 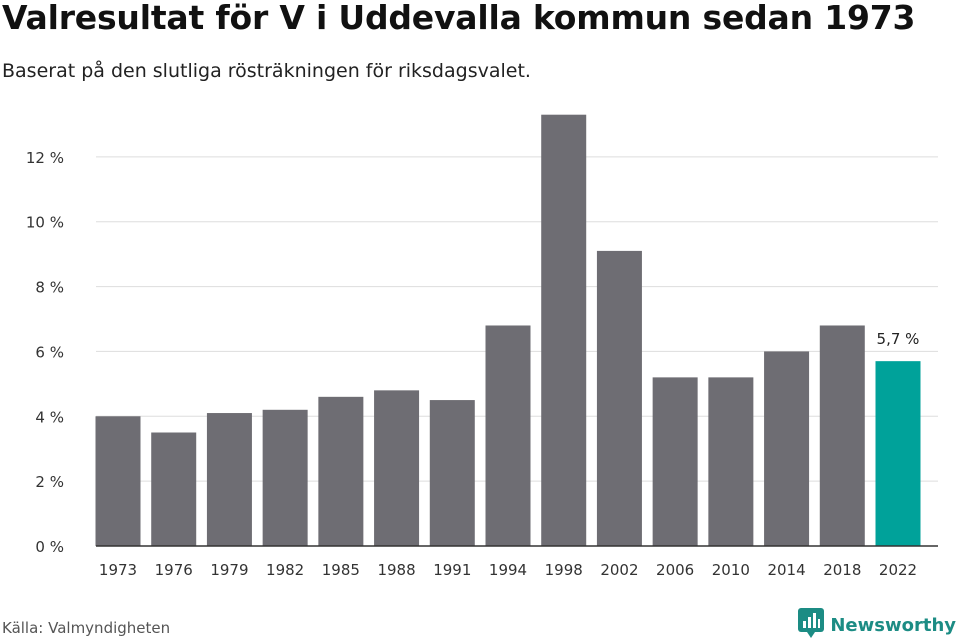 I want to click on x-tick-label: 2018, so click(x=842, y=570).